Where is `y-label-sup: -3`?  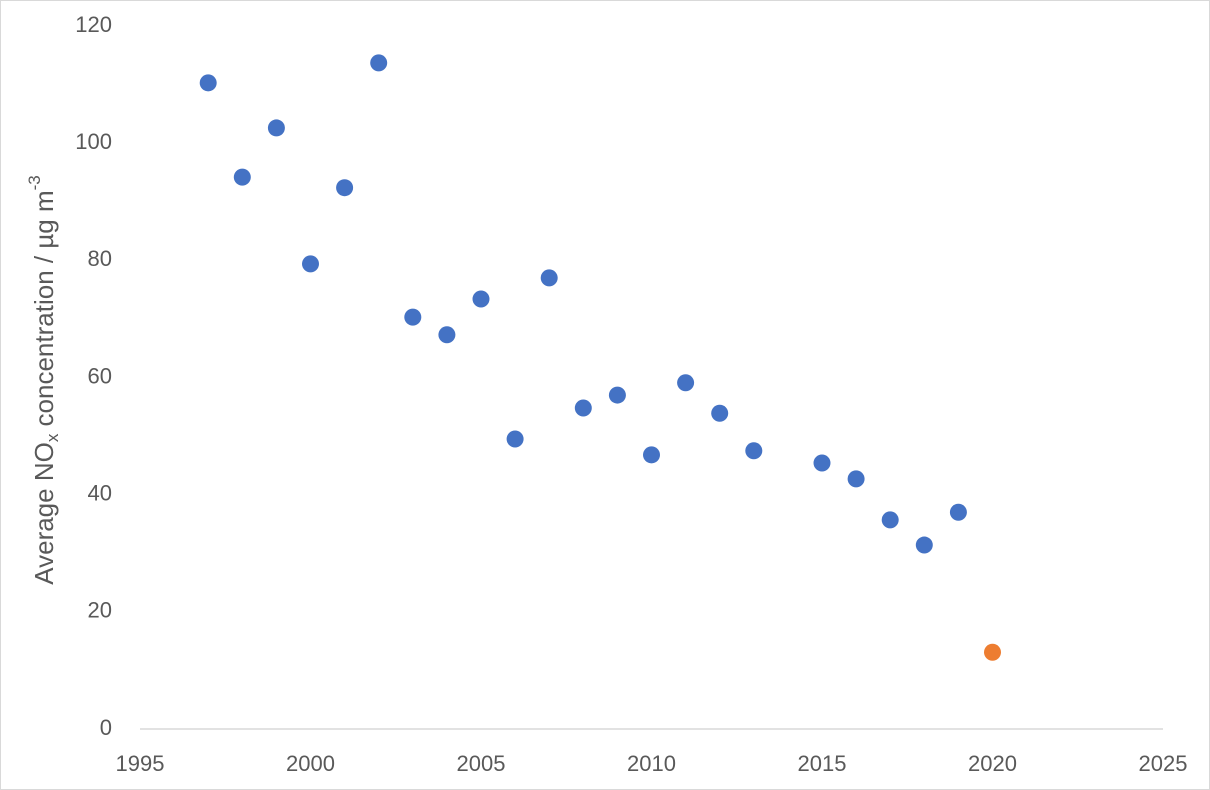 y-label-sup: -3 is located at coordinates (34, 182).